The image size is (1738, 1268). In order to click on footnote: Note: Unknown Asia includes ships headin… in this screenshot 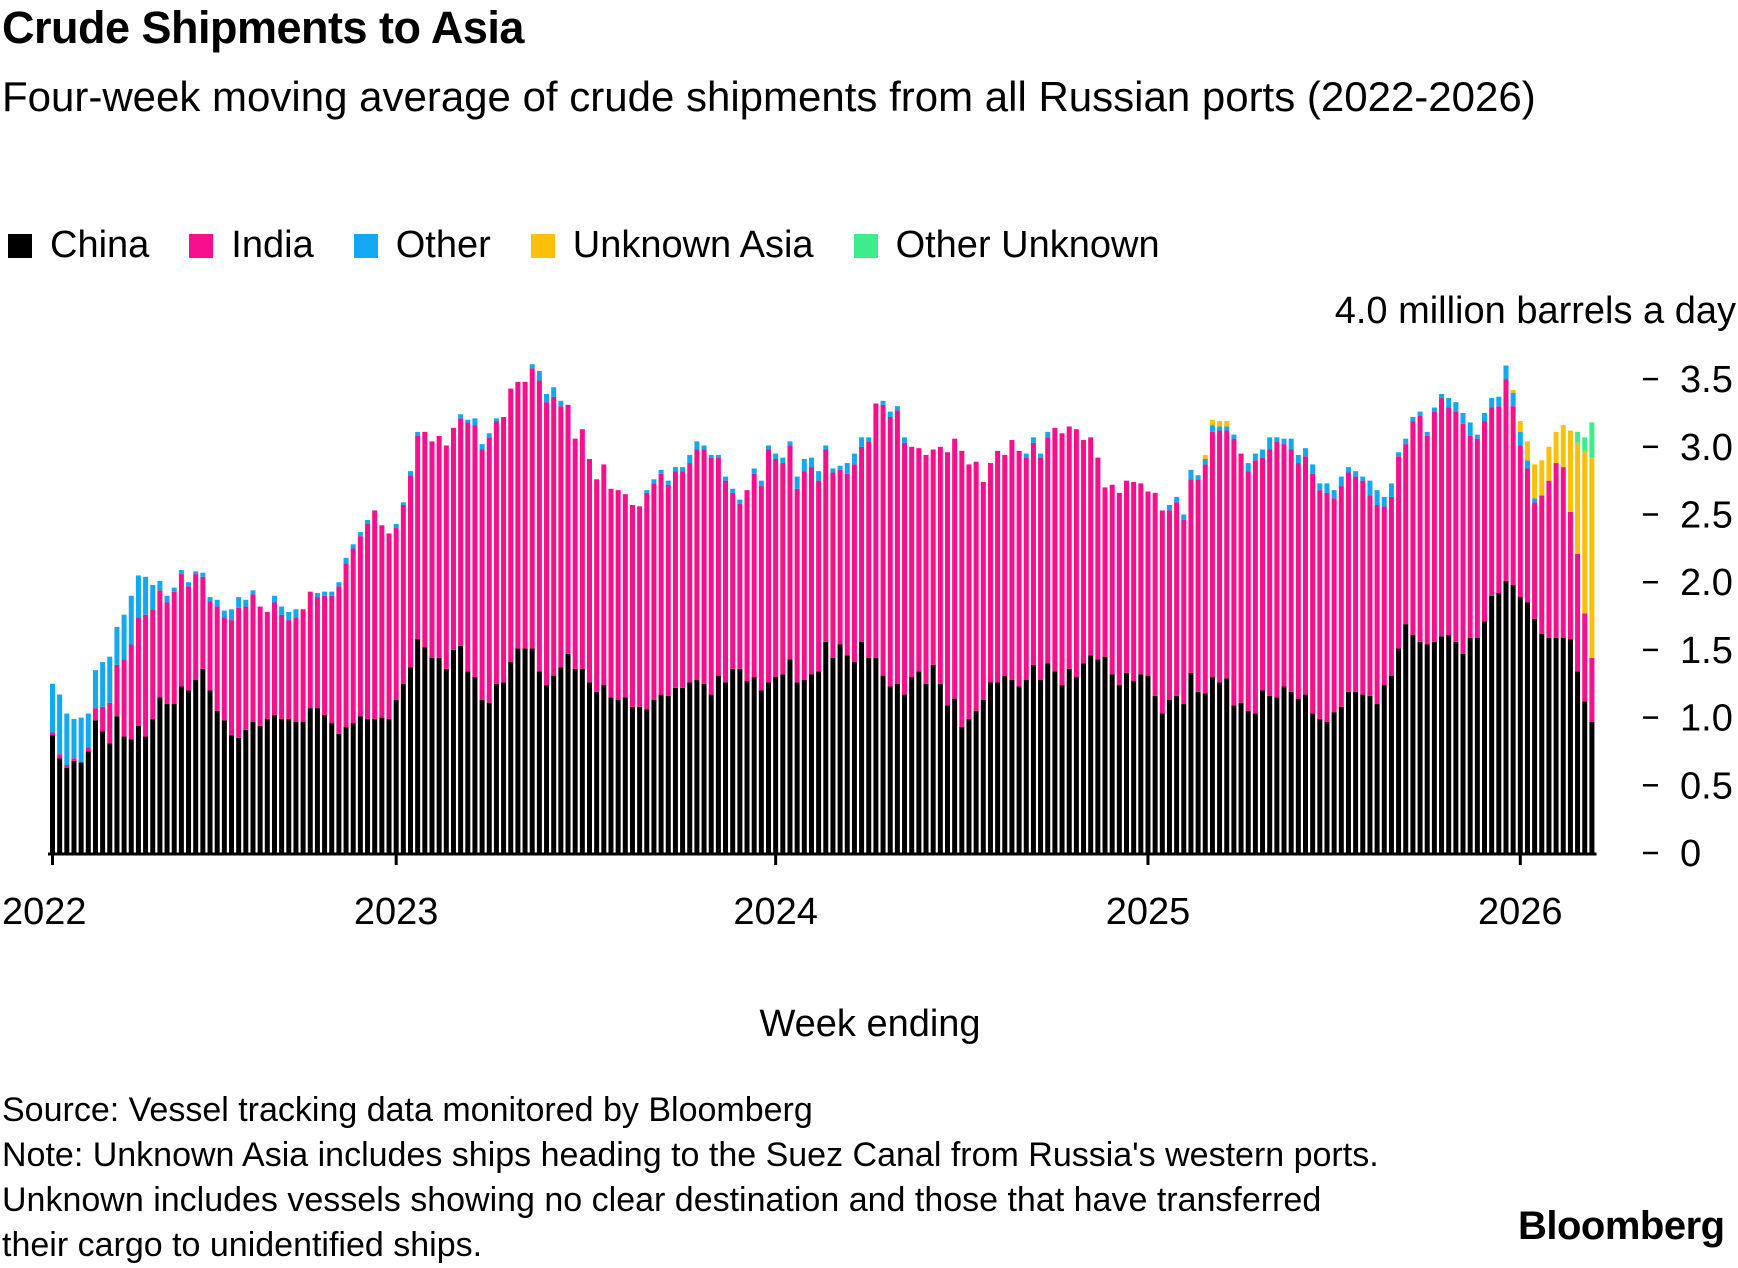, I will do `click(690, 1200)`.